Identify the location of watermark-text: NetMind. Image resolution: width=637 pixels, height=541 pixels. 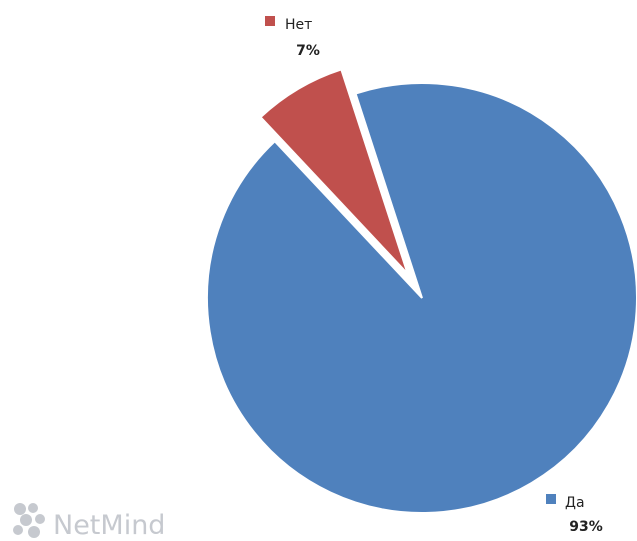
(109, 525).